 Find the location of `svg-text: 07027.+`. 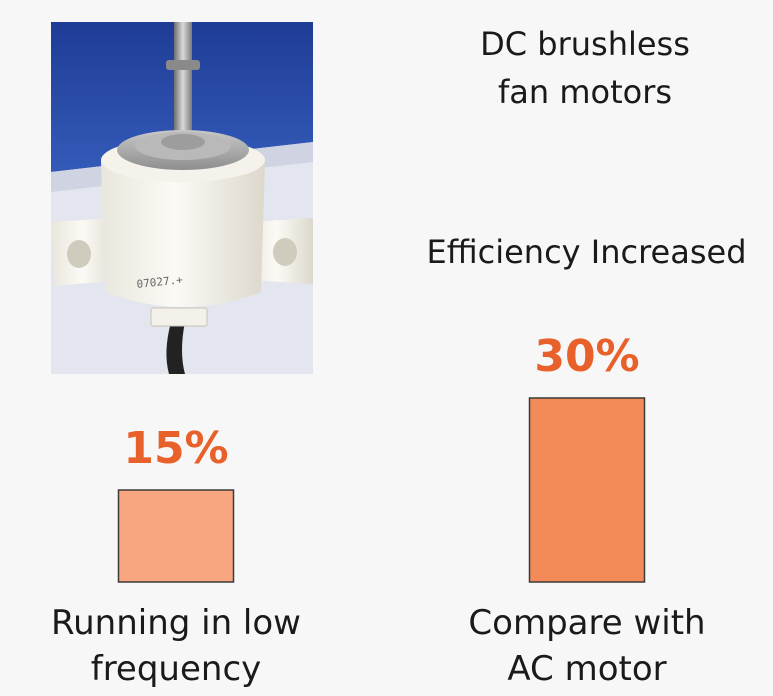

svg-text: 07027.+ is located at coordinates (160, 282).